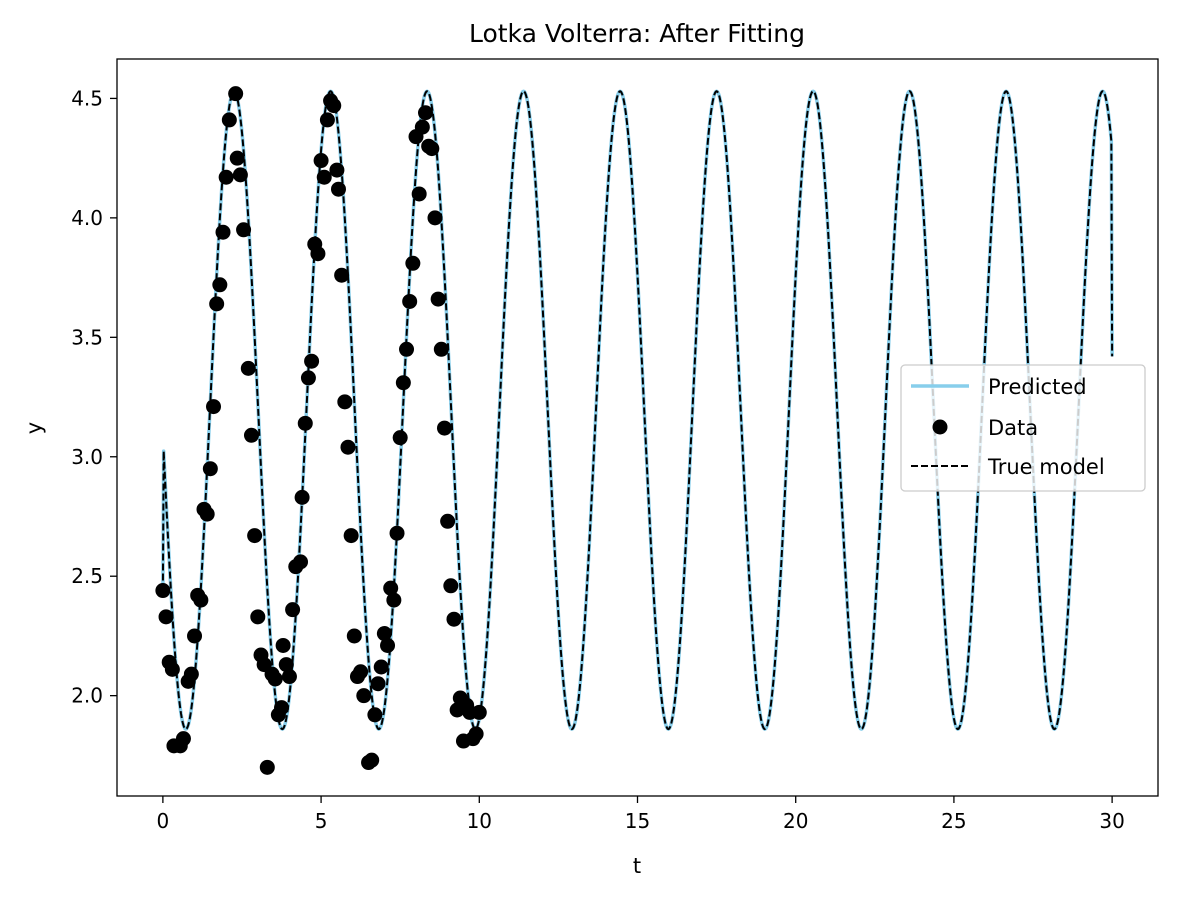 Image resolution: width=1177 pixels, height=898 pixels. What do you see at coordinates (637, 866) in the screenshot?
I see `x-axis-label: t` at bounding box center [637, 866].